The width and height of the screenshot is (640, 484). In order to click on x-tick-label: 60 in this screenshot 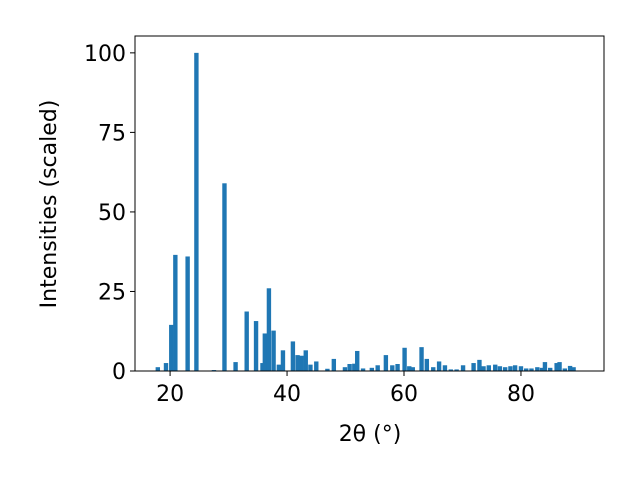, I will do `click(404, 394)`.